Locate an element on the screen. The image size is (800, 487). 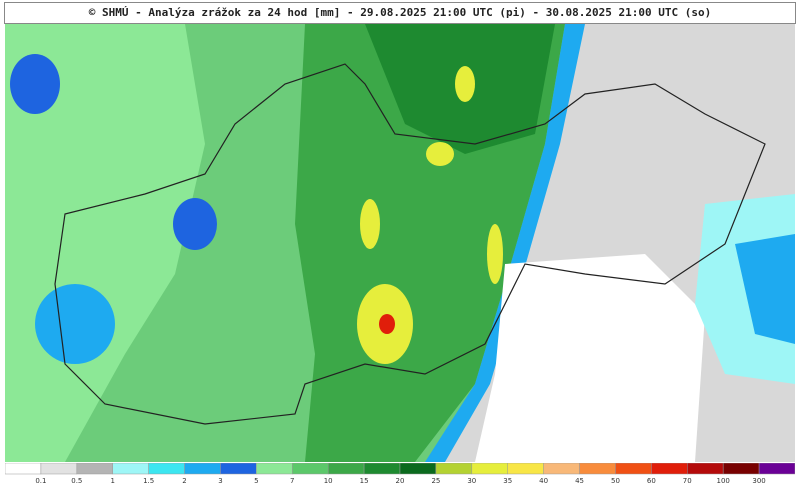
legend-label: 50 is located at coordinates (615, 481).